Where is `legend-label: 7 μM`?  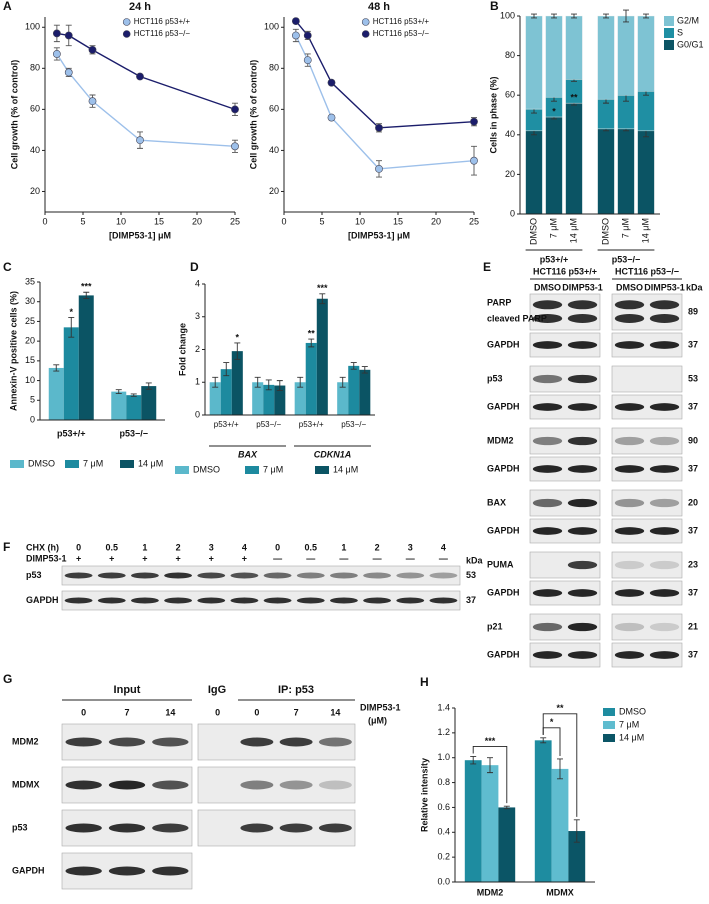
legend-label: 7 μM is located at coordinates (629, 724).